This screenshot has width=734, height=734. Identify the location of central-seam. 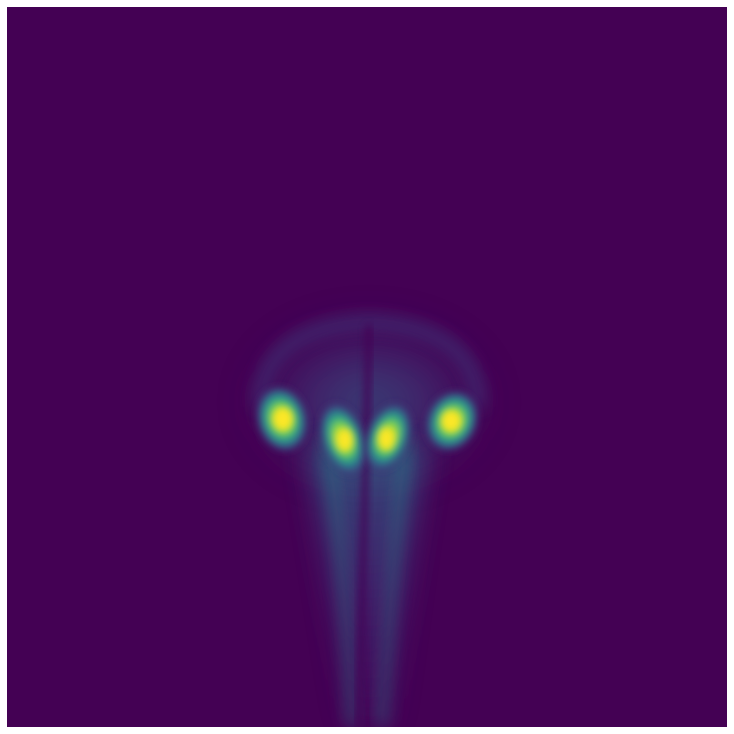
(364, 525).